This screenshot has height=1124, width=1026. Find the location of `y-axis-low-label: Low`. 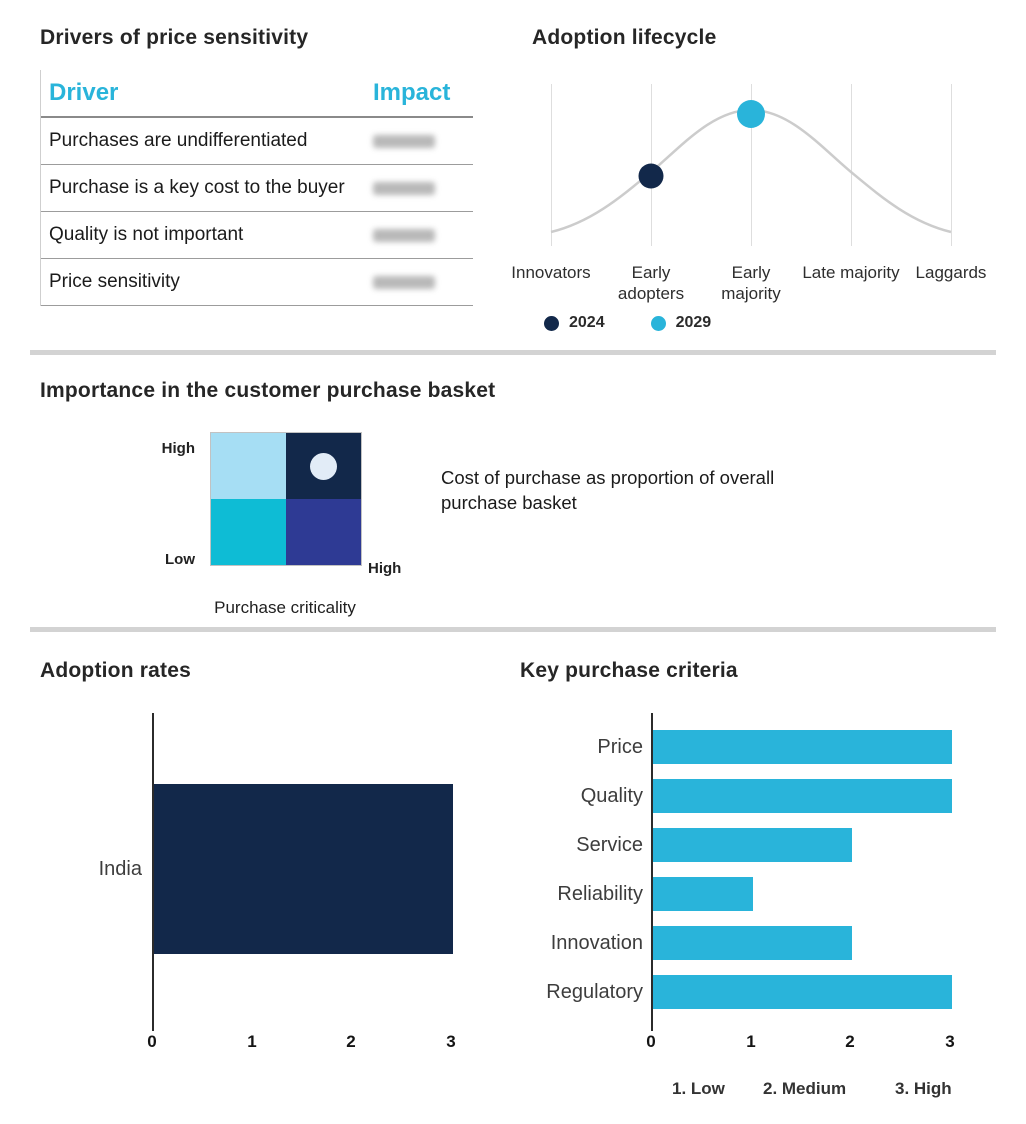

y-axis-low-label: Low is located at coordinates (180, 559).